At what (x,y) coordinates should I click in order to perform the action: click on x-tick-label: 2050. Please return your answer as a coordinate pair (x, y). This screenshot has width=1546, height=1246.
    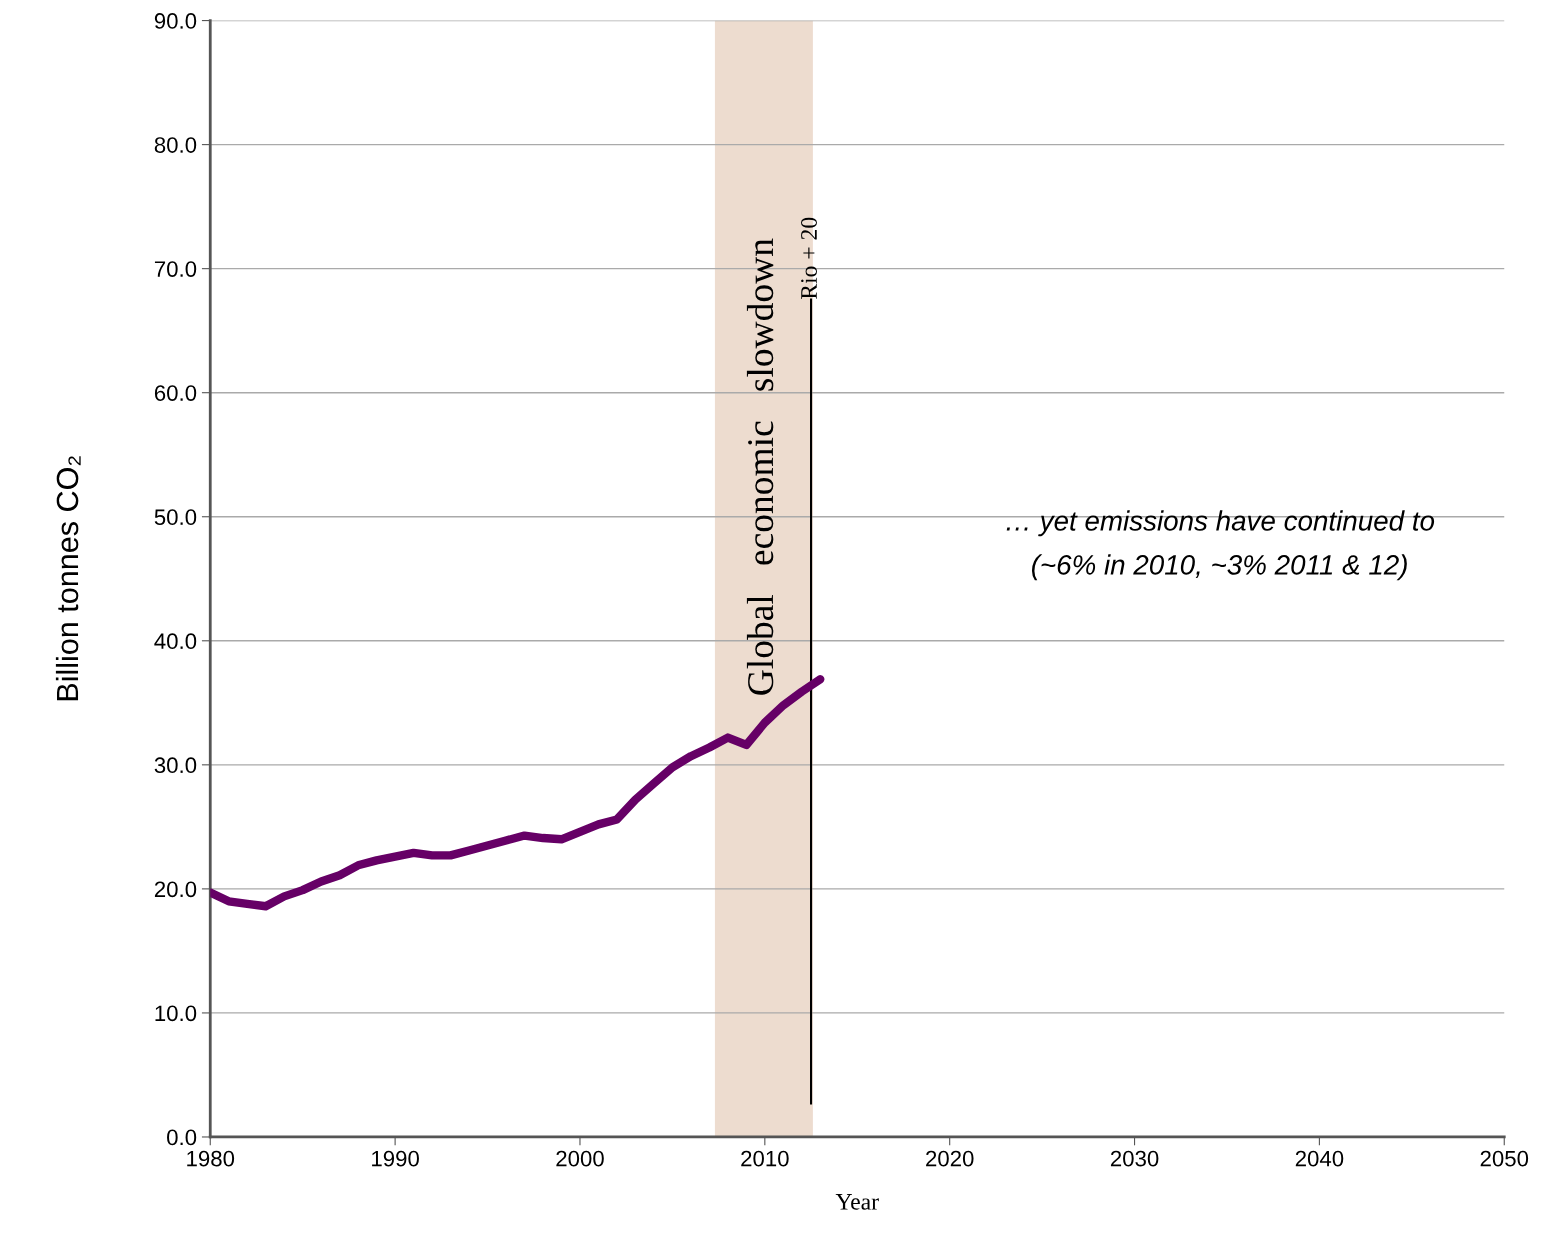
    Looking at the image, I should click on (1504, 1158).